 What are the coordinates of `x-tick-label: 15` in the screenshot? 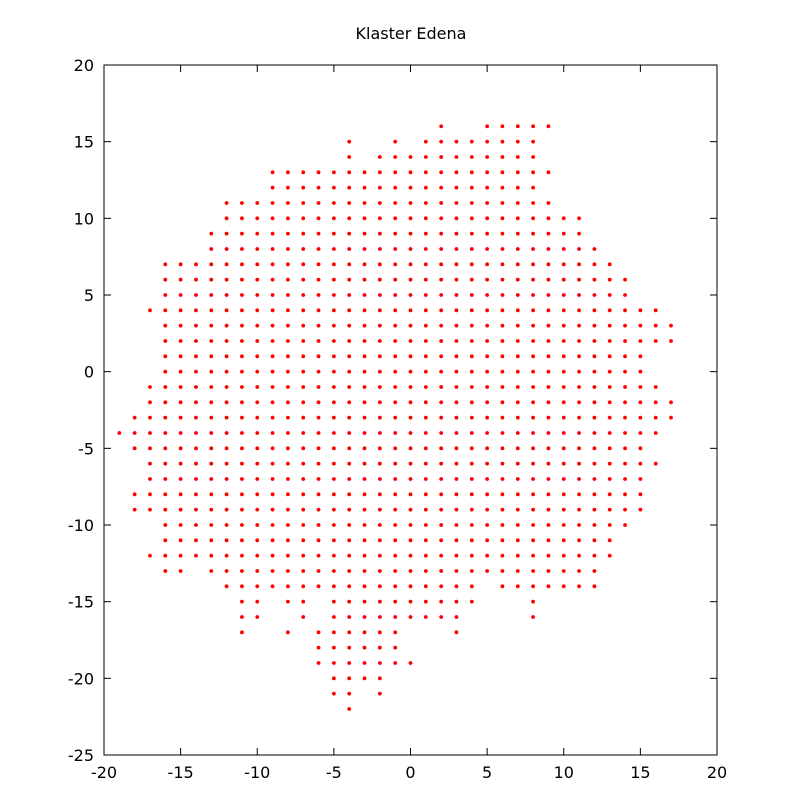 It's located at (640, 772).